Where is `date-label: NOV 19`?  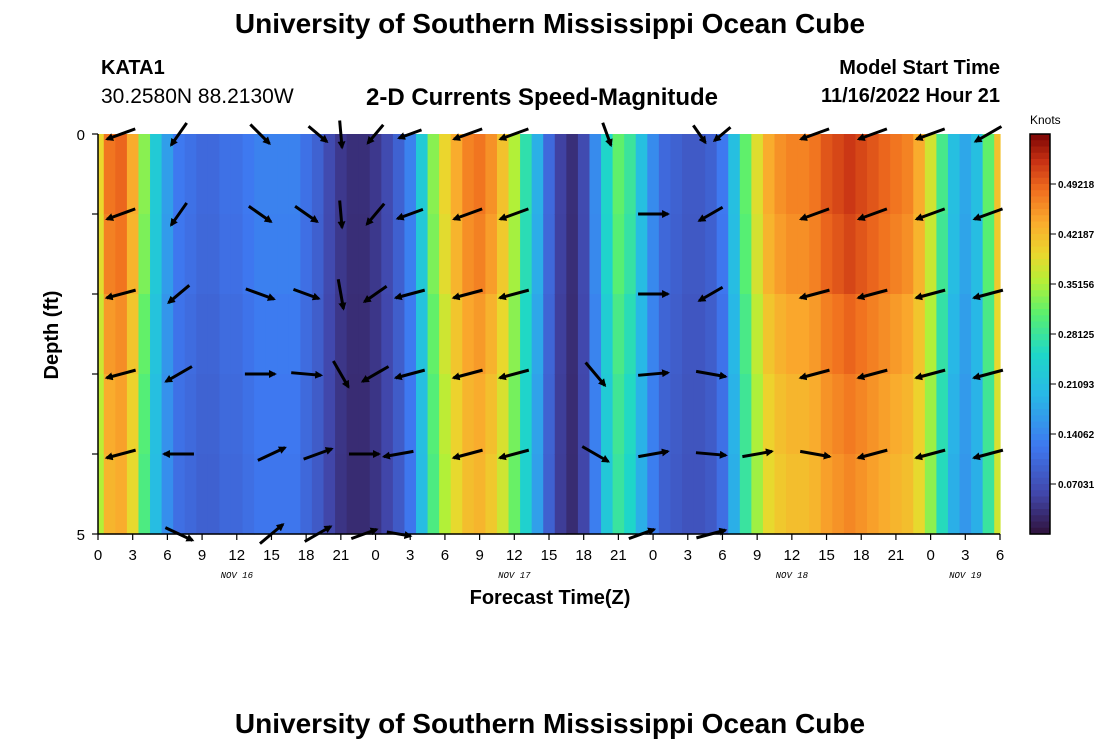 date-label: NOV 19 is located at coordinates (965, 576).